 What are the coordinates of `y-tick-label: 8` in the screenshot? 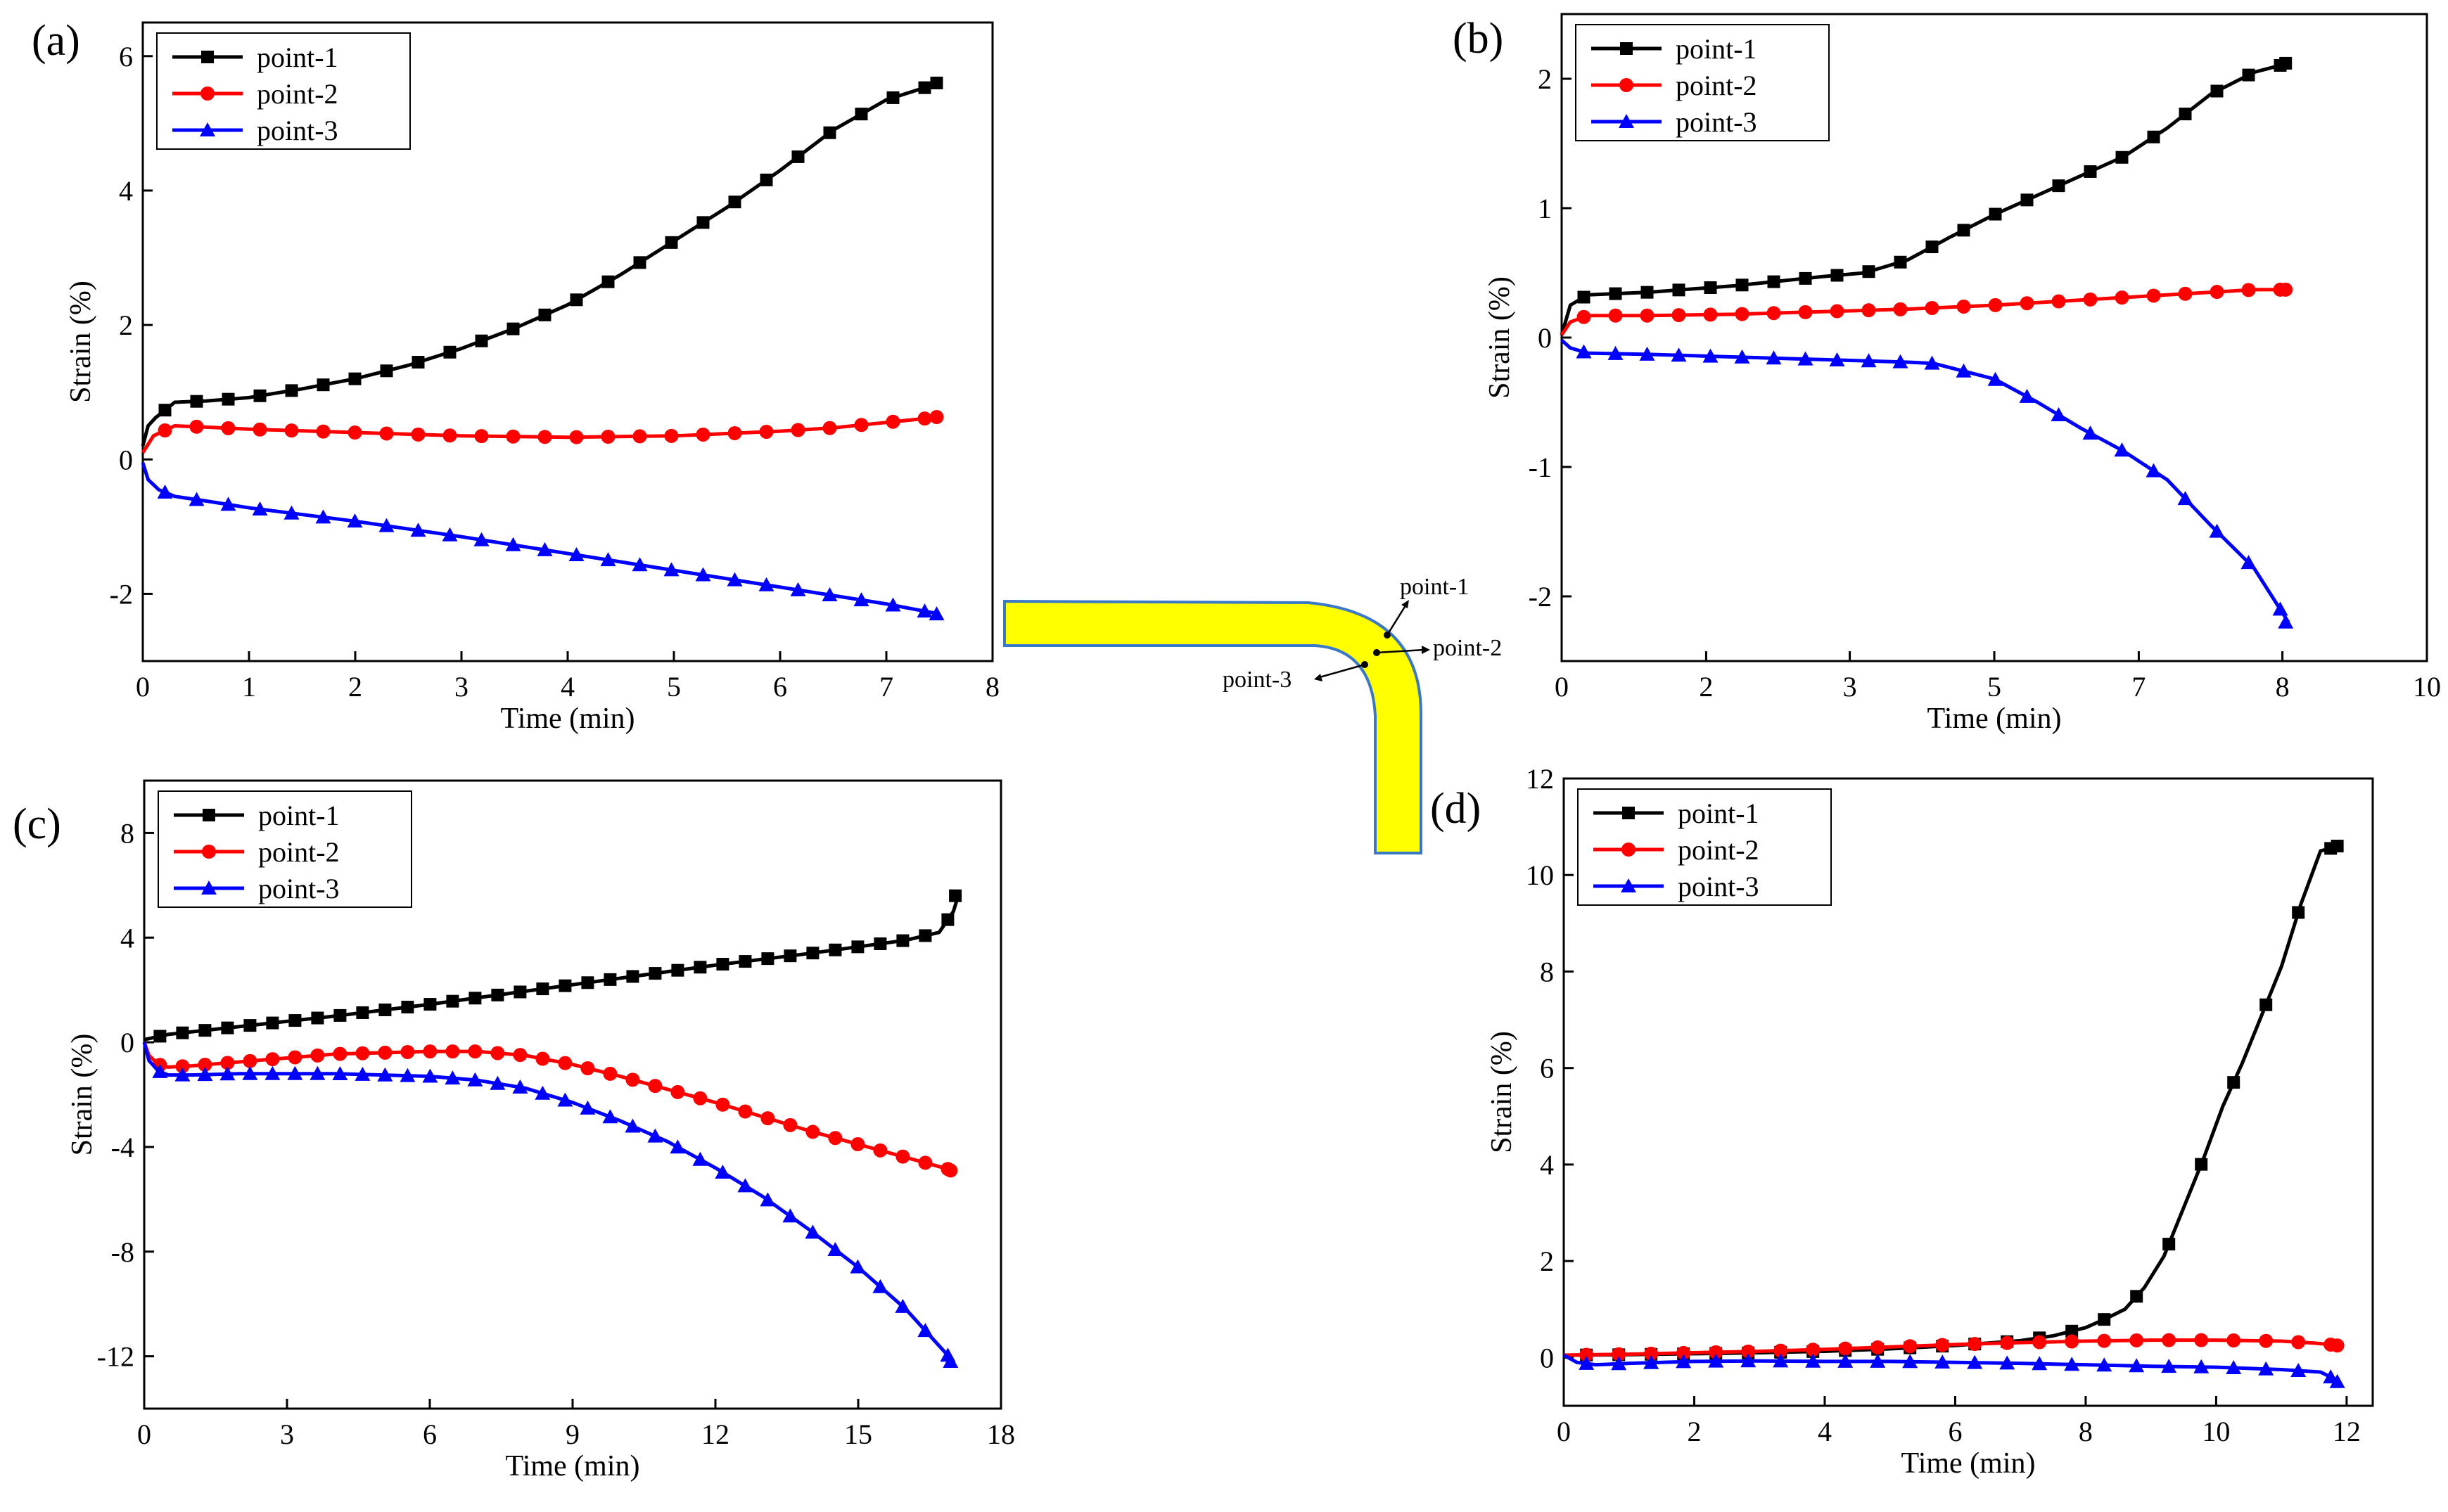 It's located at (127, 833).